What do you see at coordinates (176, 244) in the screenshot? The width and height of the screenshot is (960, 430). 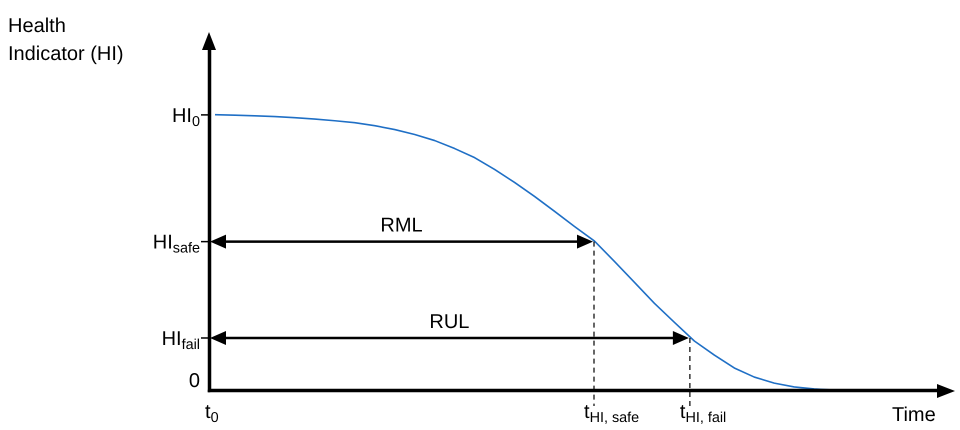 I see `text: HI$_{safe}$` at bounding box center [176, 244].